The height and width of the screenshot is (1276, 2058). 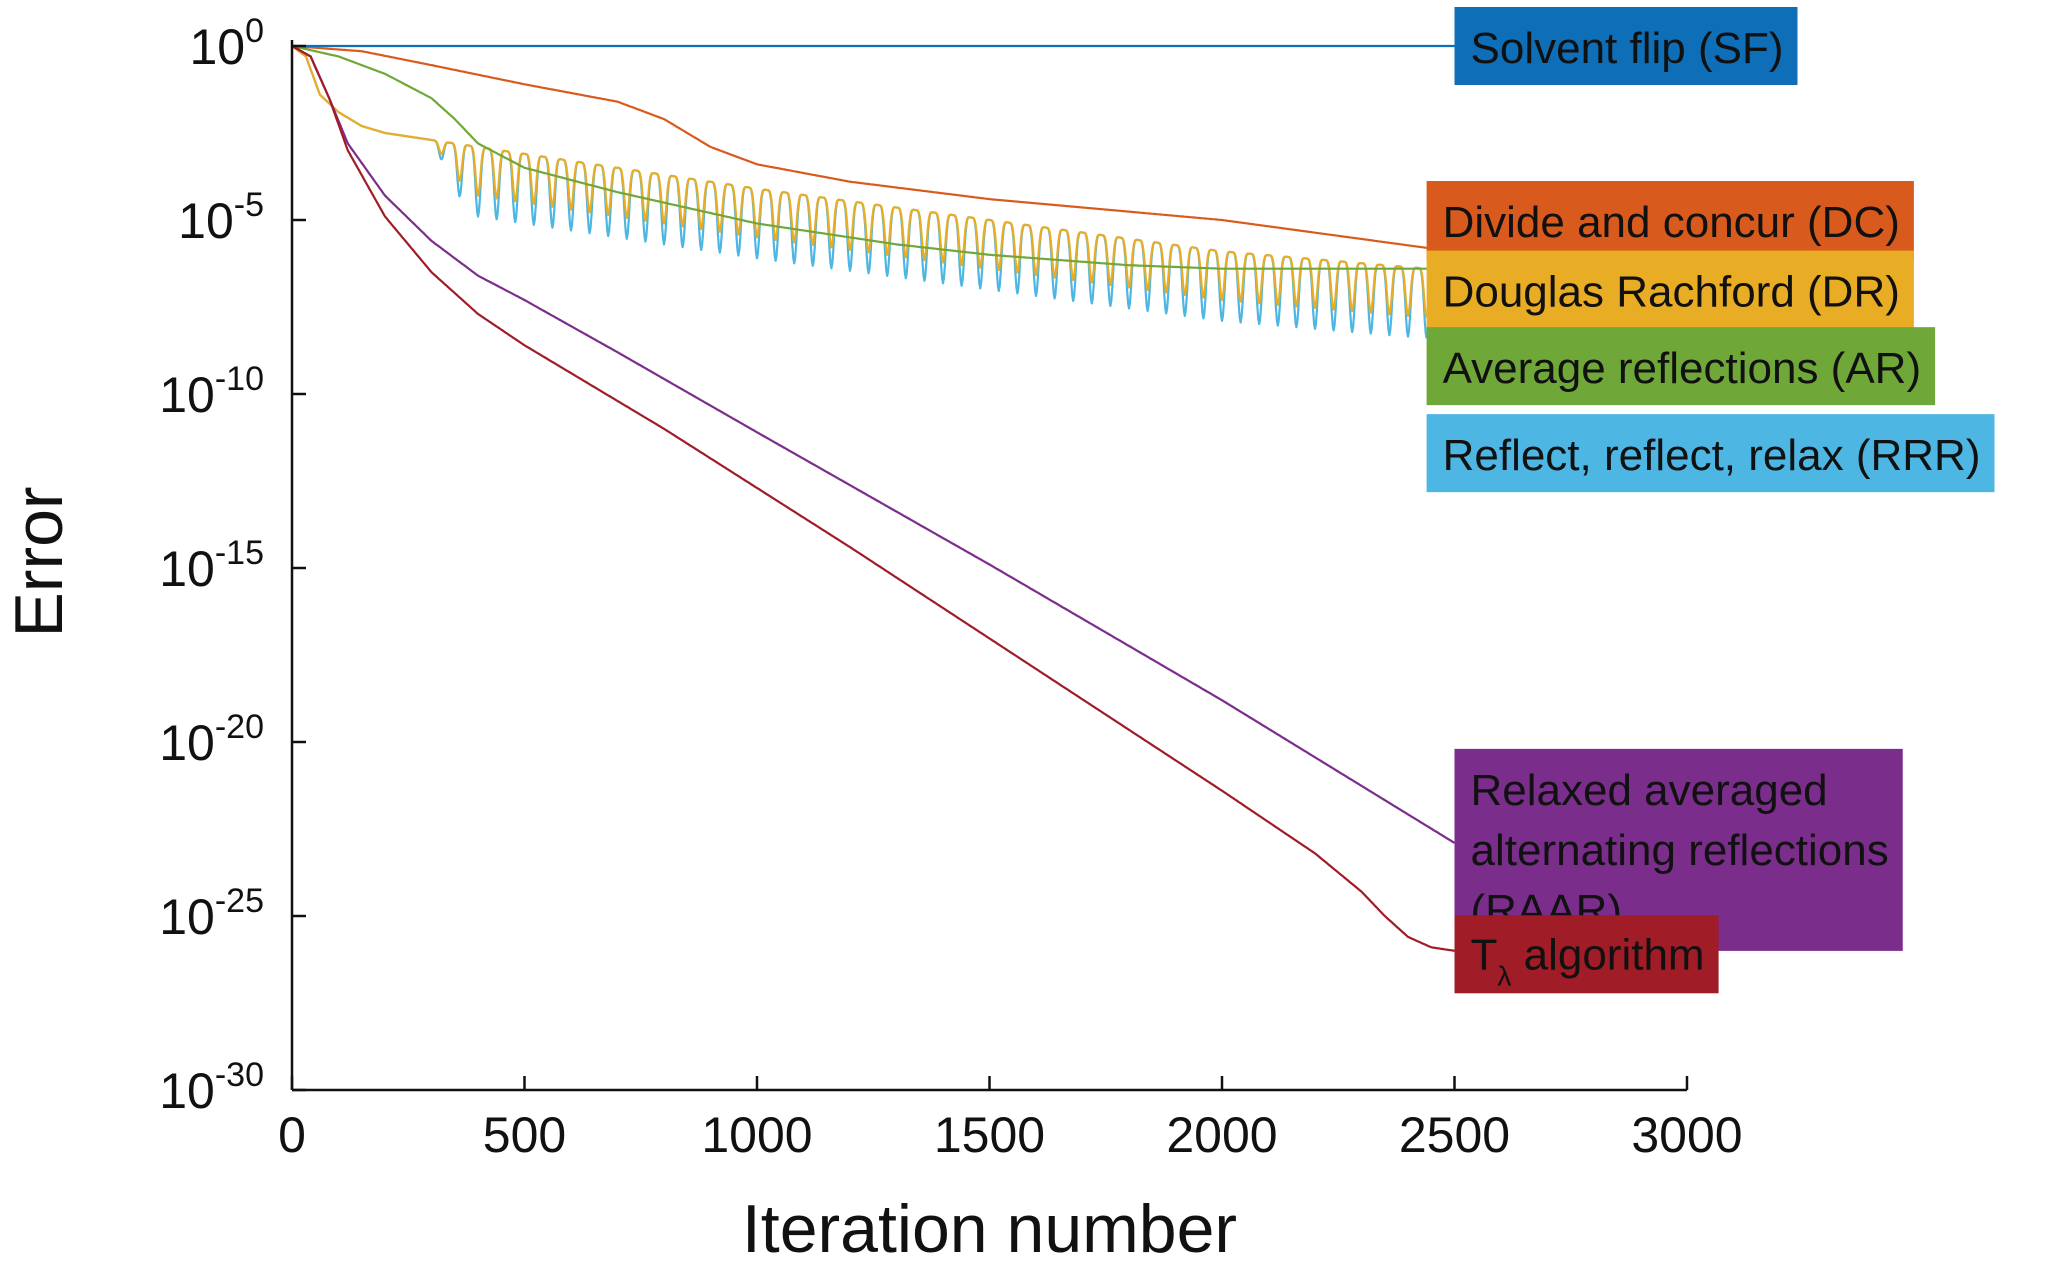 What do you see at coordinates (221, 217) in the screenshot?
I see `y-tick-label: 10⁻⁵` at bounding box center [221, 217].